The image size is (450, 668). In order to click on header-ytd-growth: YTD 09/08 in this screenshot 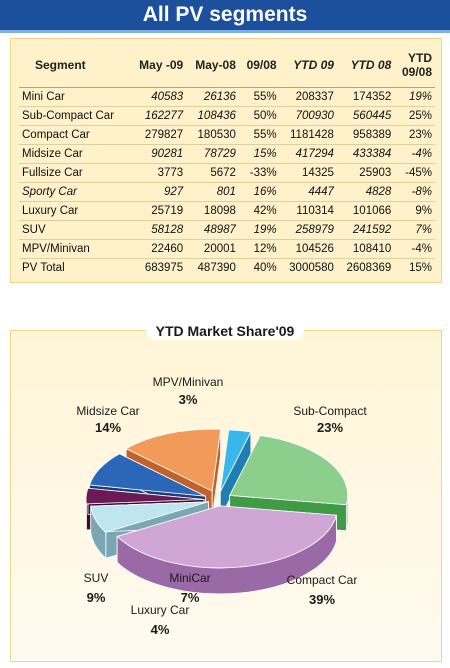, I will do `click(414, 65)`.